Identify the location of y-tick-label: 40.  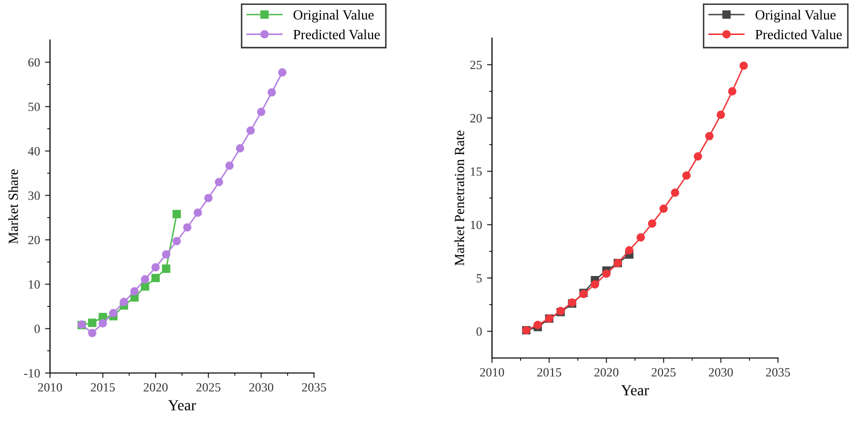
(34, 151).